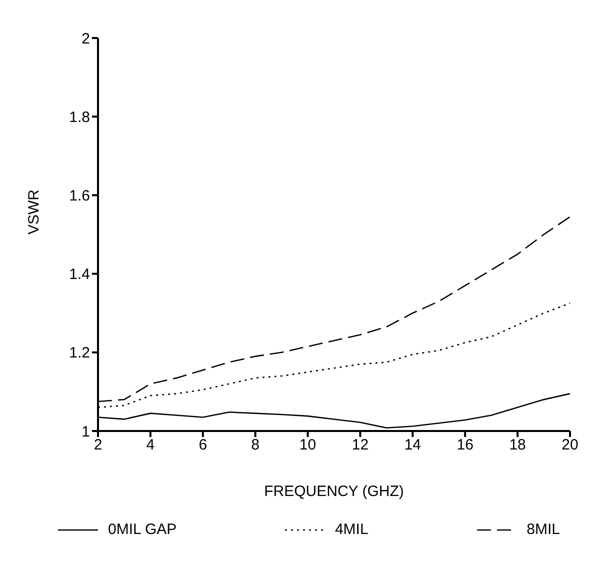  What do you see at coordinates (334, 491) in the screenshot?
I see `x-axis-title: FREQUENCY (GHZ)` at bounding box center [334, 491].